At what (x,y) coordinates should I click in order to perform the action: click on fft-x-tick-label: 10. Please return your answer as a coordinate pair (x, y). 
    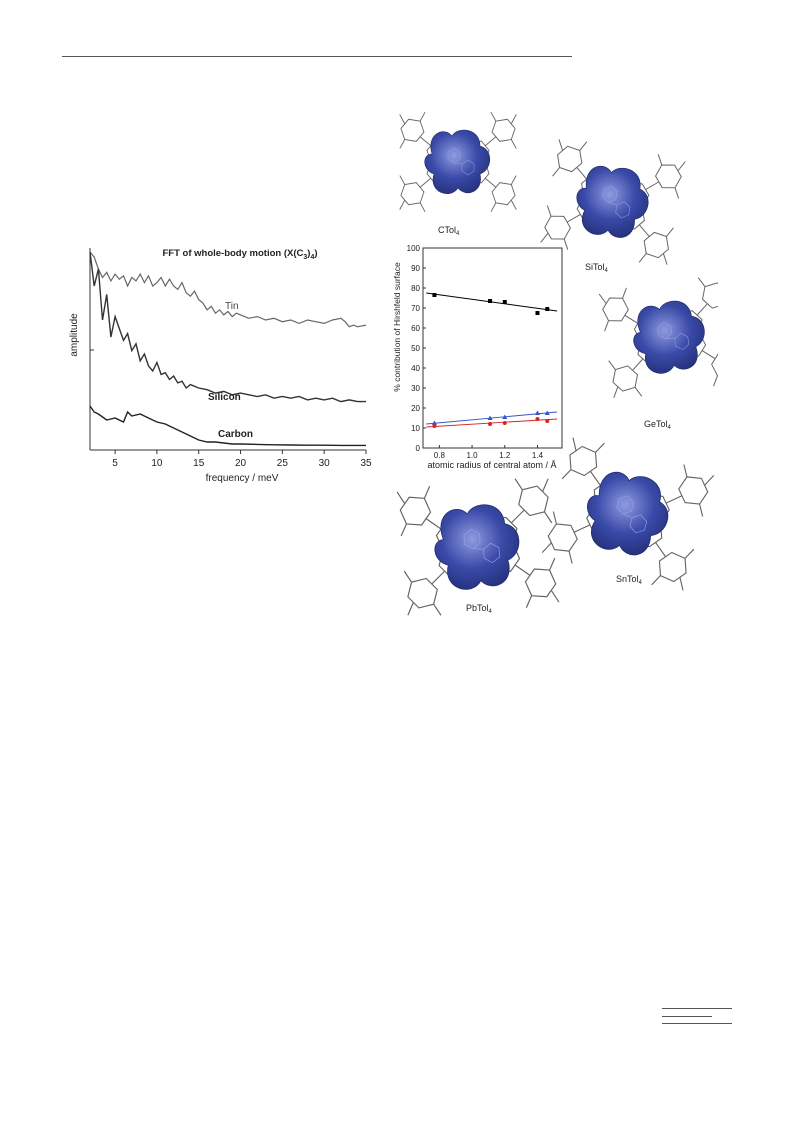
    Looking at the image, I should click on (157, 463).